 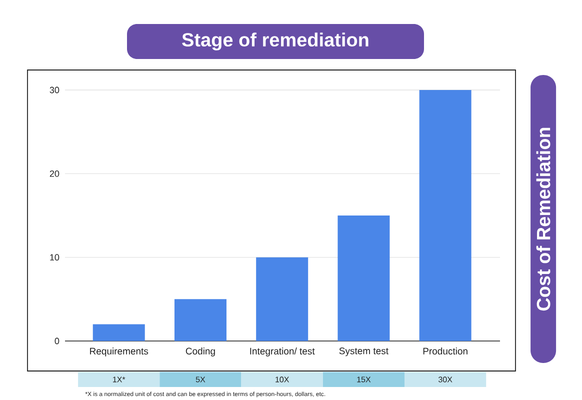 I want to click on text: 15X, so click(x=364, y=379).